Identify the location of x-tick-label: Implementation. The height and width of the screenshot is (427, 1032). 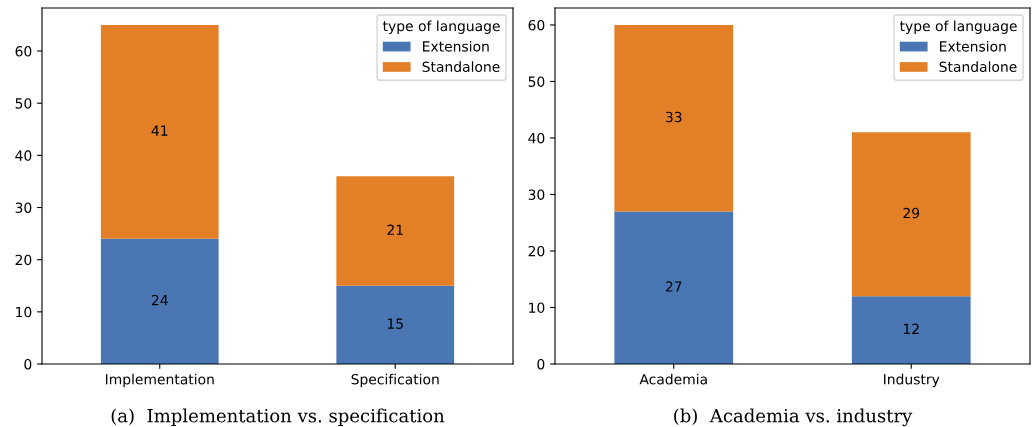
(159, 380).